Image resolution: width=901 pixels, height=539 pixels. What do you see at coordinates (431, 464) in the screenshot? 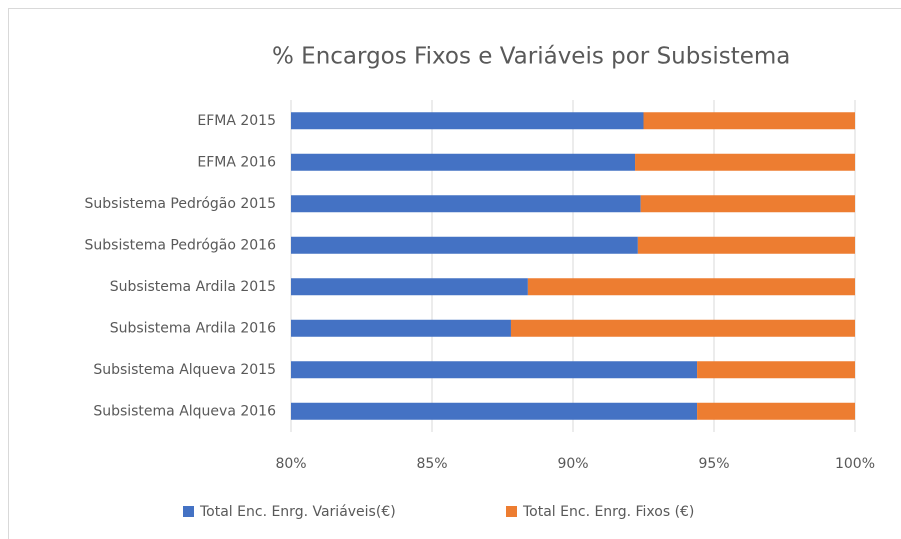
I see `x-tick-label: 85%` at bounding box center [431, 464].